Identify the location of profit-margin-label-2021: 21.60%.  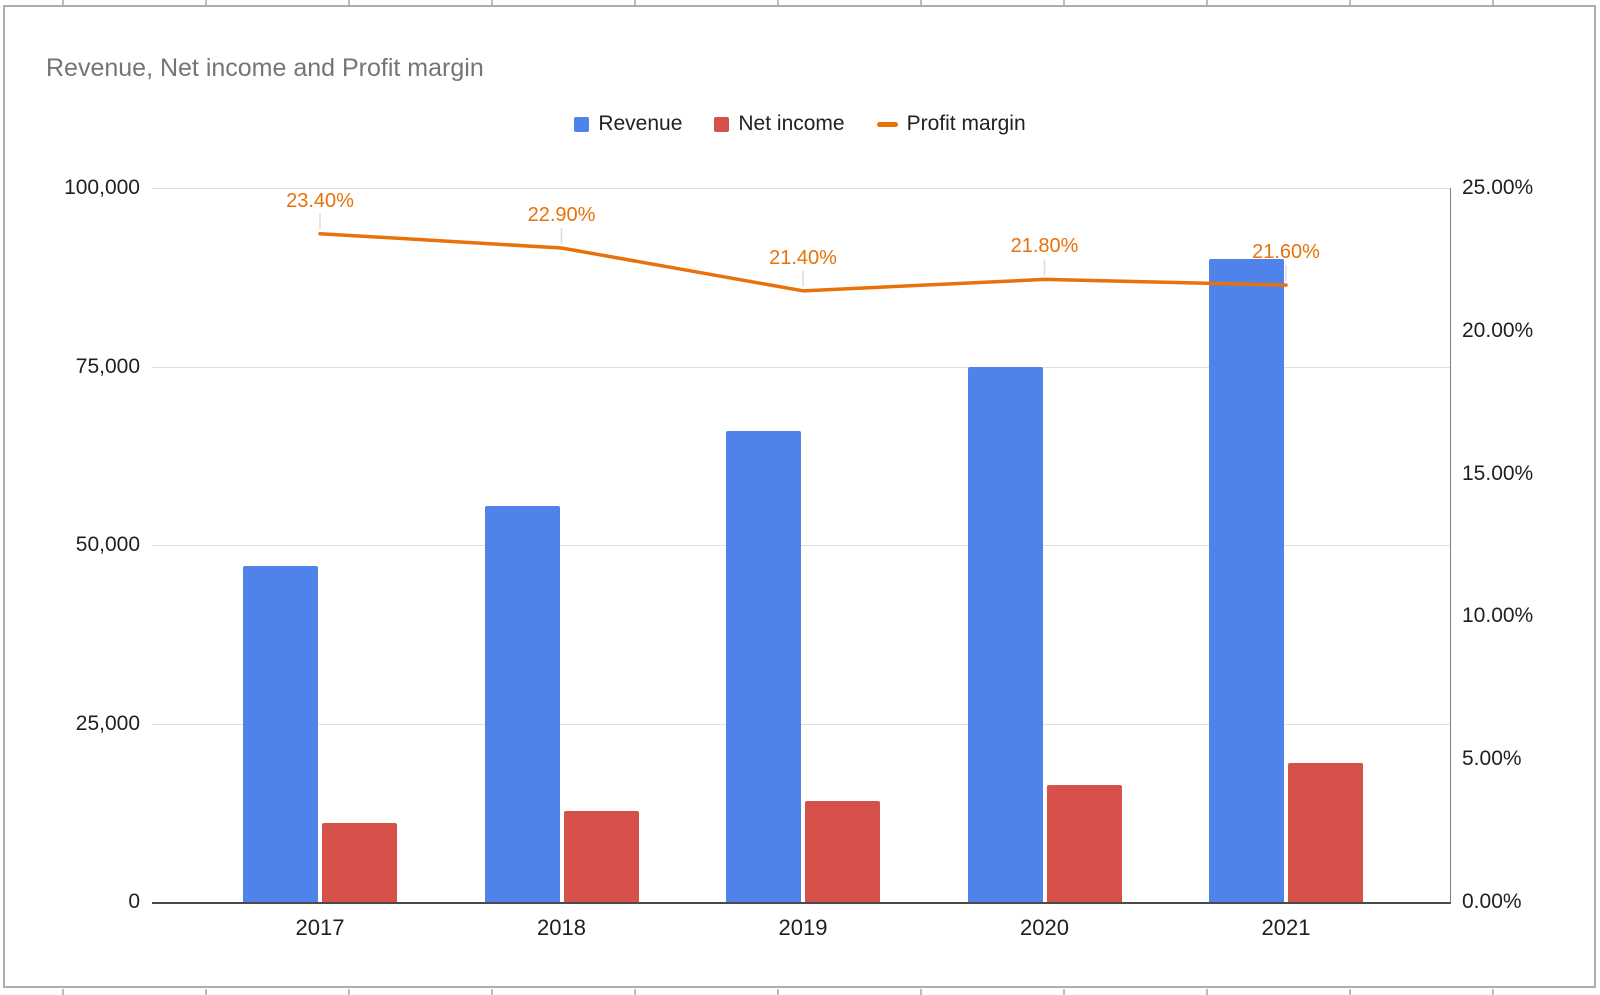
(1286, 252).